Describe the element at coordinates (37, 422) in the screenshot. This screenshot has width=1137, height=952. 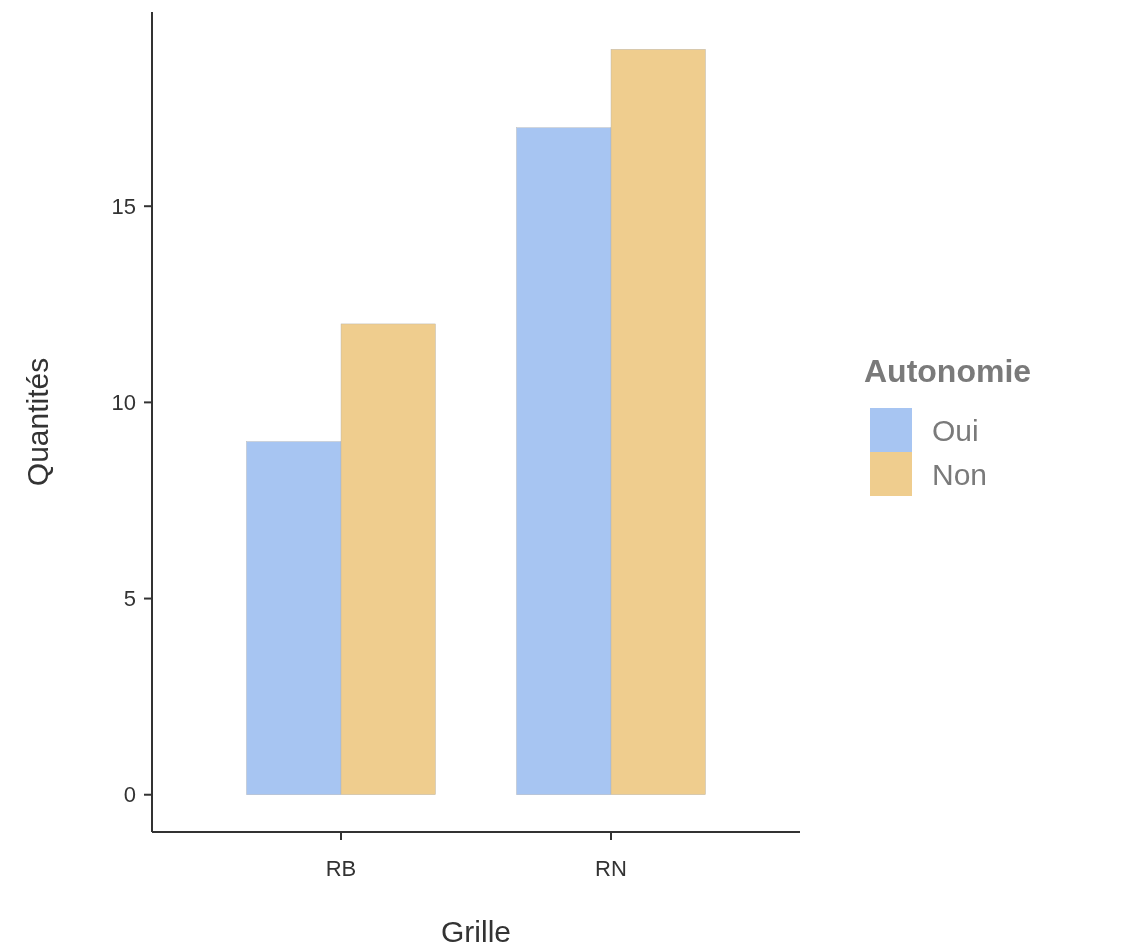
I see `y-axis-title: Quantités` at that location.